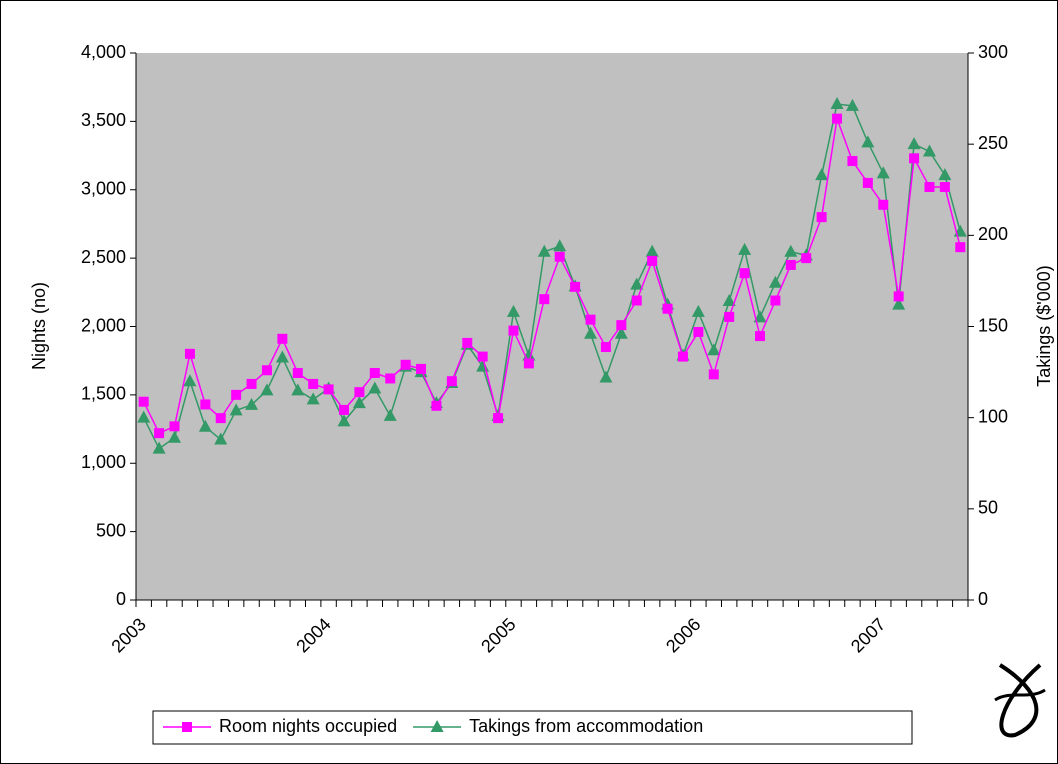 This screenshot has height=764, width=1058. I want to click on logo, so click(1020, 700).